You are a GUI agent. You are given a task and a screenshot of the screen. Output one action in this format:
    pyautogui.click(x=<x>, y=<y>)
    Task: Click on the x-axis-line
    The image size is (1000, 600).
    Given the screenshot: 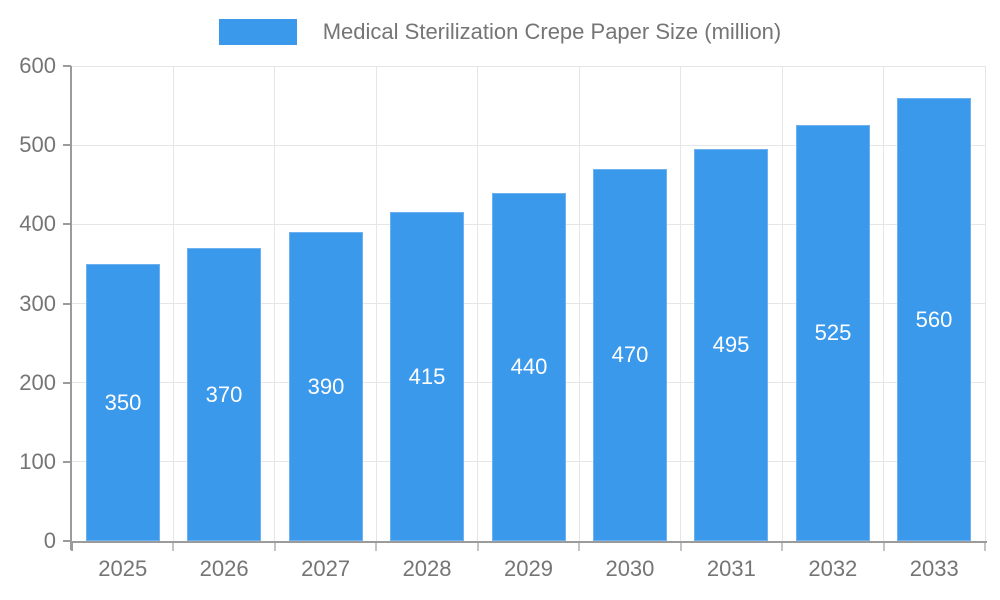 What is the action you would take?
    pyautogui.click(x=528, y=542)
    